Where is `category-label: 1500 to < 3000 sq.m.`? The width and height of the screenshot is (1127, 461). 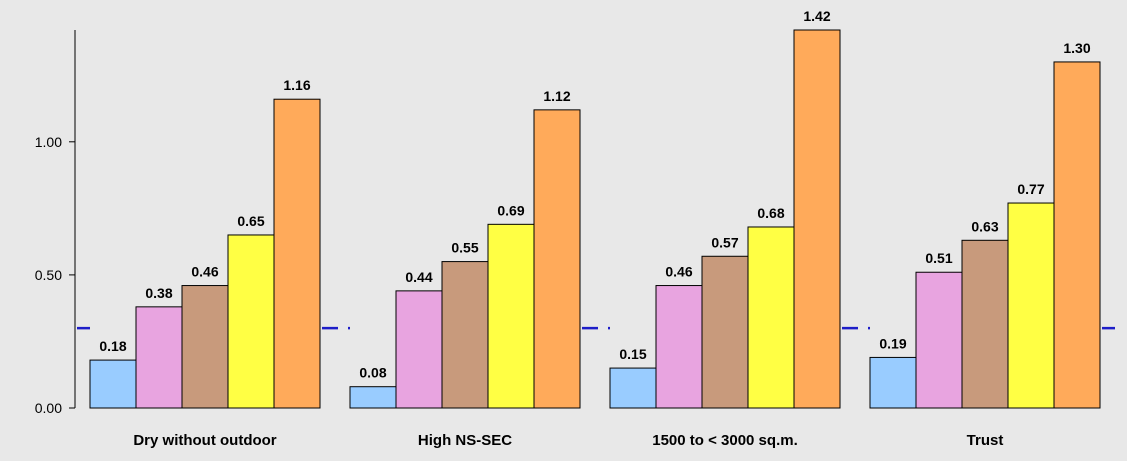 category-label: 1500 to < 3000 sq.m. is located at coordinates (725, 440).